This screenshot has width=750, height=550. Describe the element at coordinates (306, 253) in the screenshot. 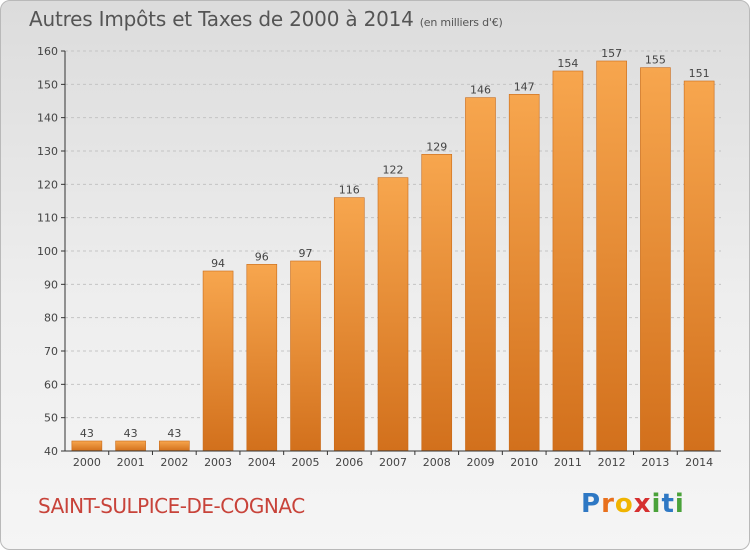

I see `data-label: 97` at that location.